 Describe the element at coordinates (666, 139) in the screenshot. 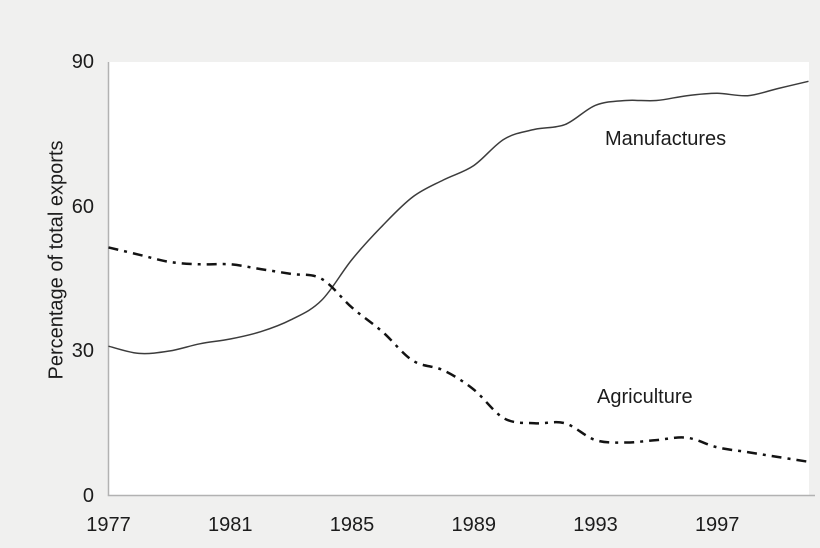

I see `series-label-manufactures: Manufactures` at that location.